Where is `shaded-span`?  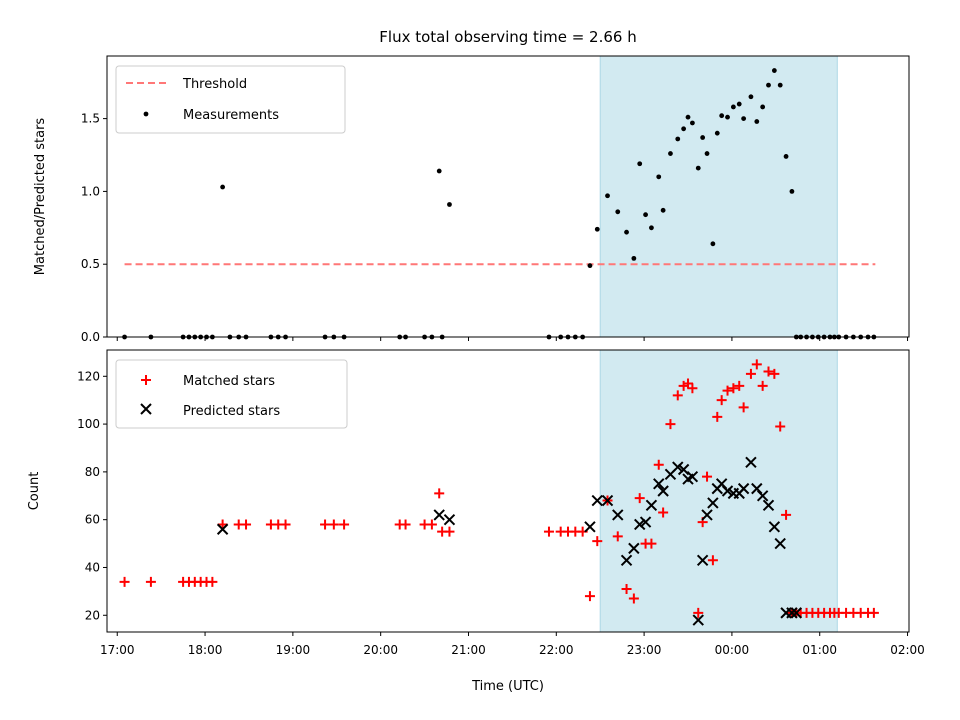
shaded-span is located at coordinates (718, 196).